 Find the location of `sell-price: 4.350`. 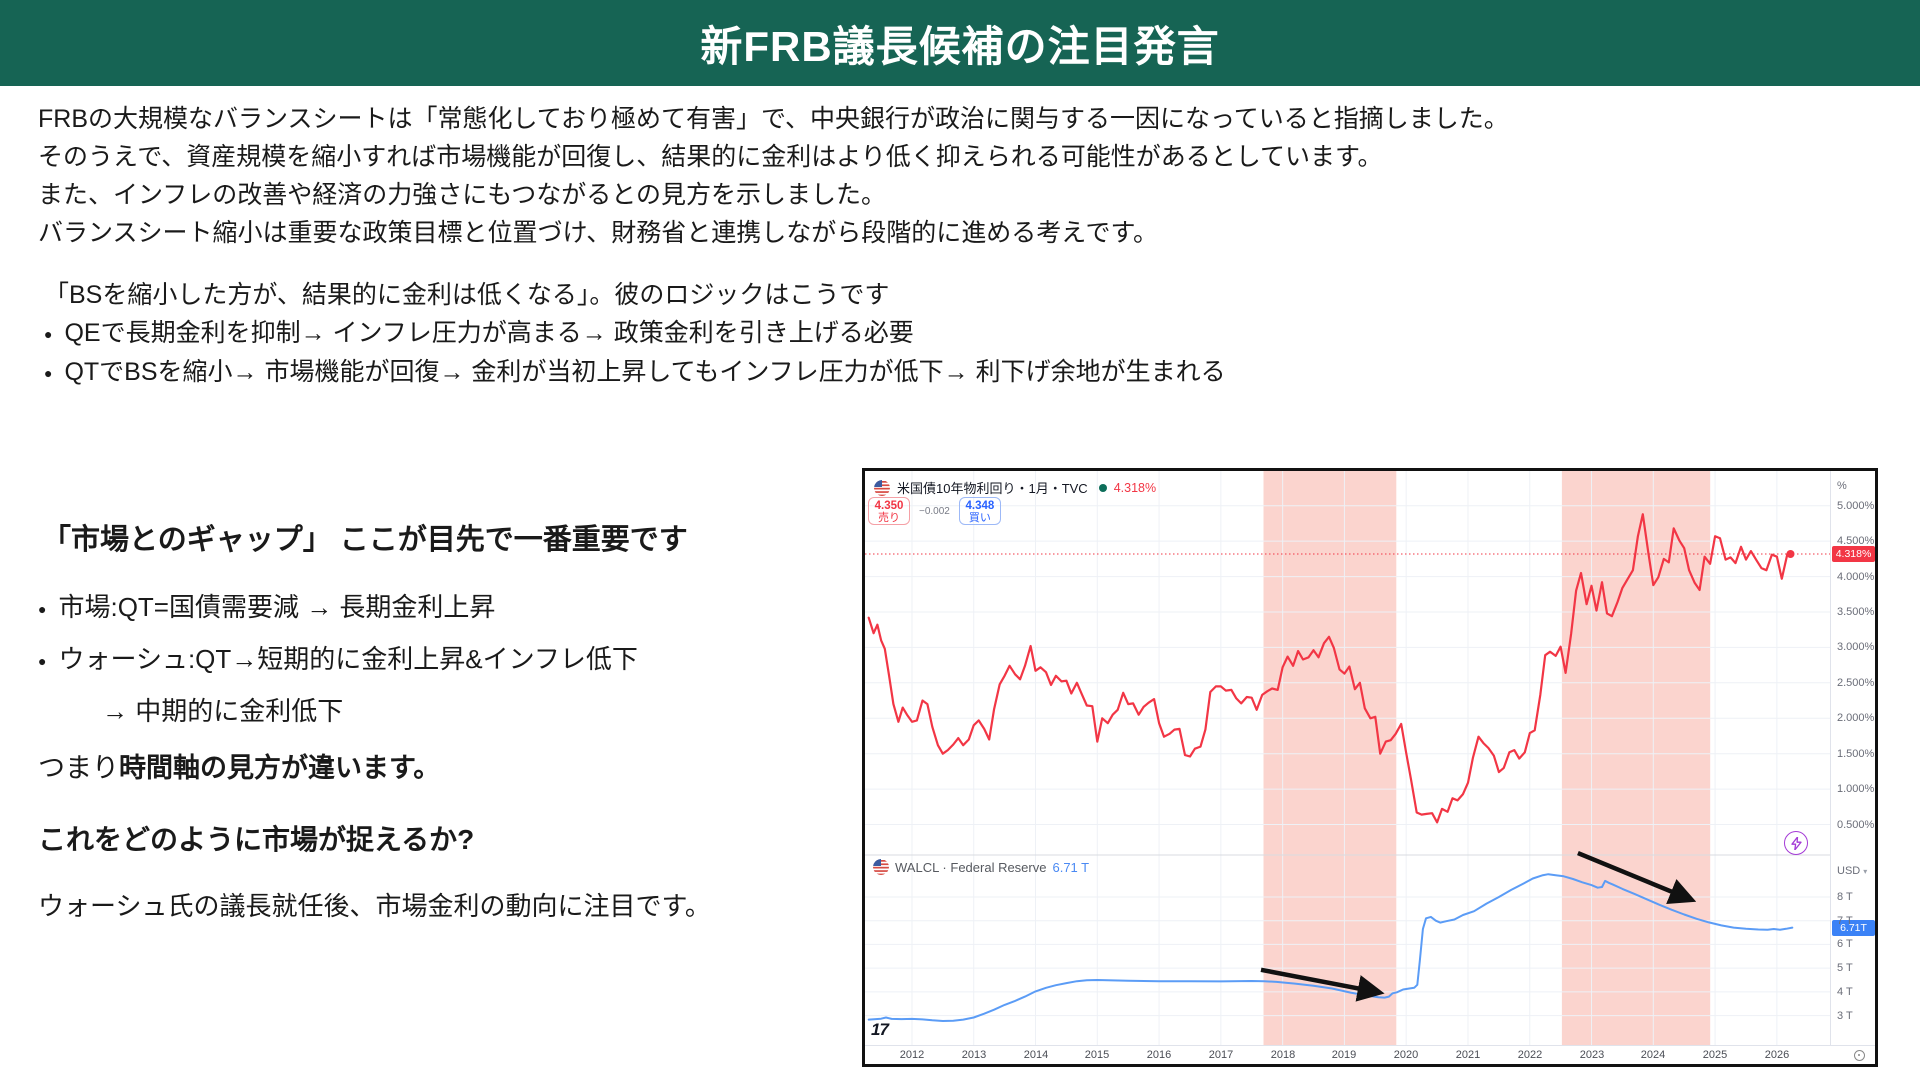

sell-price: 4.350 is located at coordinates (889, 506).